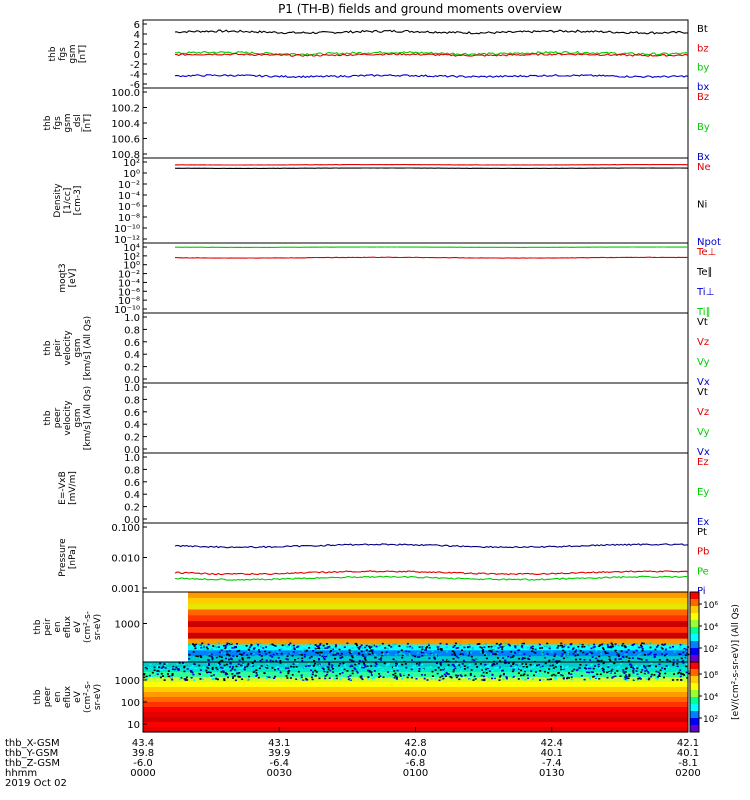 The height and width of the screenshot is (800, 750). What do you see at coordinates (130, 703) in the screenshot?
I see `y-tick-label: 100` at bounding box center [130, 703].